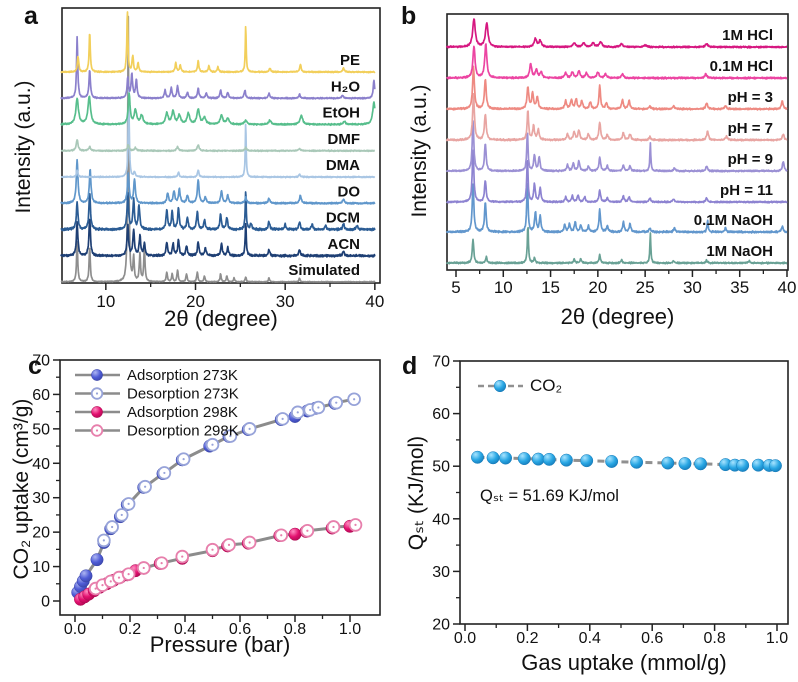 This screenshot has height=682, width=798. Describe the element at coordinates (31, 16) in the screenshot. I see `panel-letter-a: a` at that location.